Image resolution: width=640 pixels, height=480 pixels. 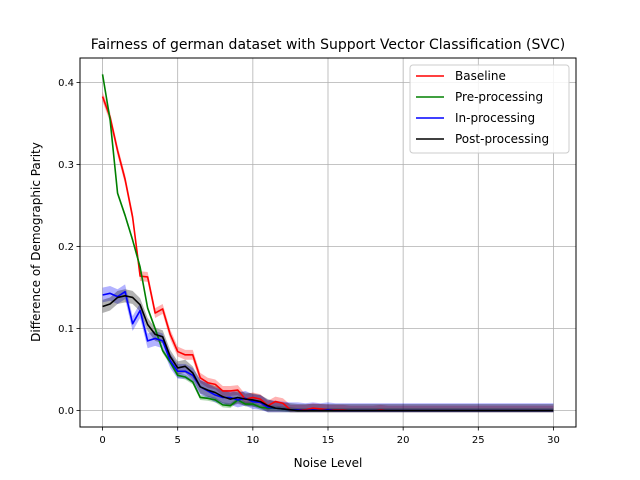 What do you see at coordinates (495, 118) in the screenshot?
I see `legend-label-in-processing: In-processing` at bounding box center [495, 118].